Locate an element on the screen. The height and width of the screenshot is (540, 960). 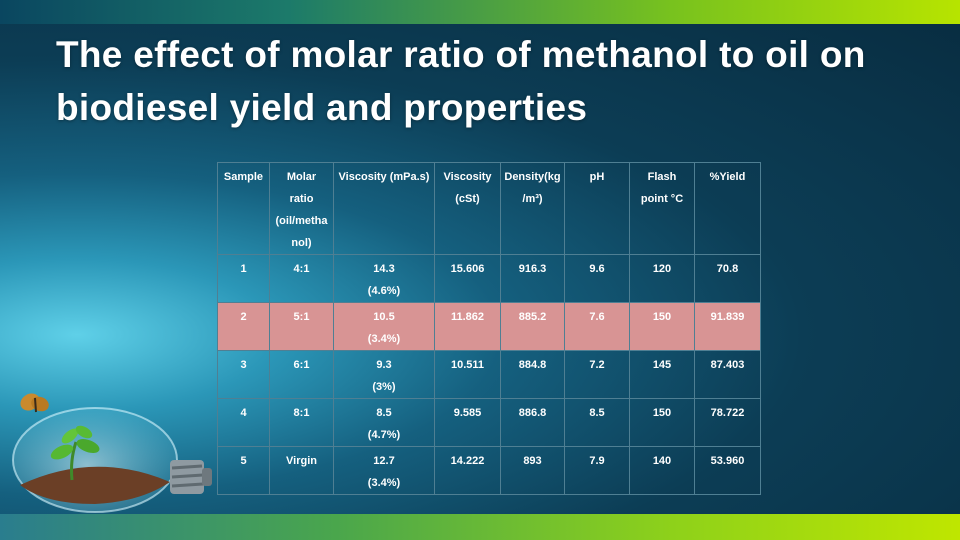
cell-flash-point: 145 is located at coordinates (662, 374).